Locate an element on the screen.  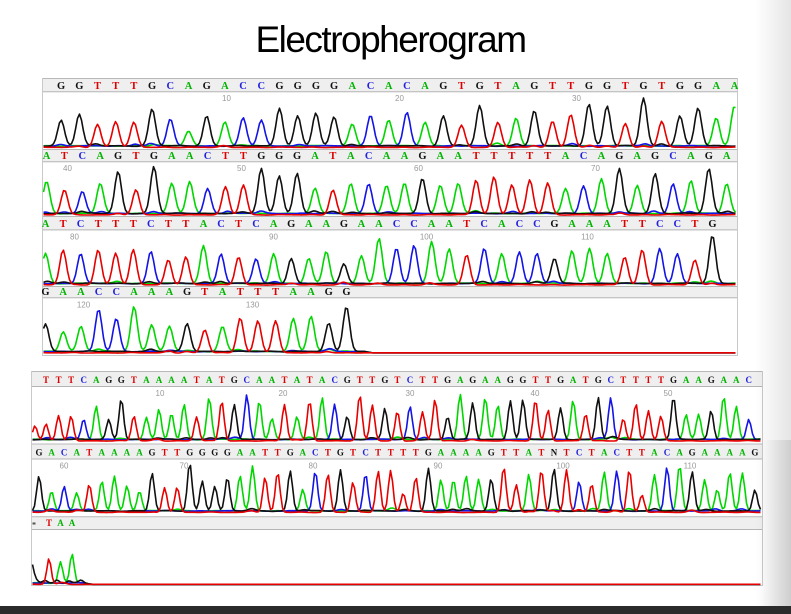
svg-text: 130 is located at coordinates (252, 304).